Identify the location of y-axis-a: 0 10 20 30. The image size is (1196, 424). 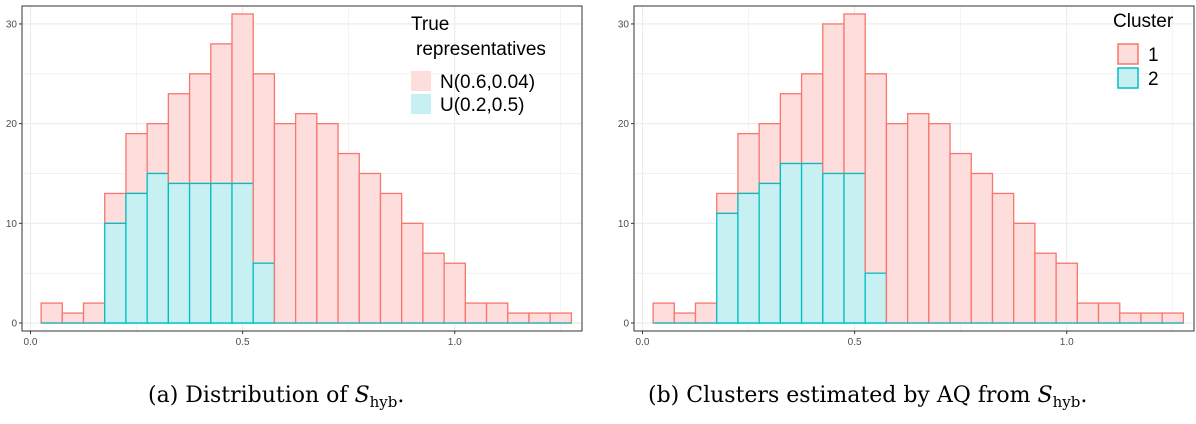
(14, 174).